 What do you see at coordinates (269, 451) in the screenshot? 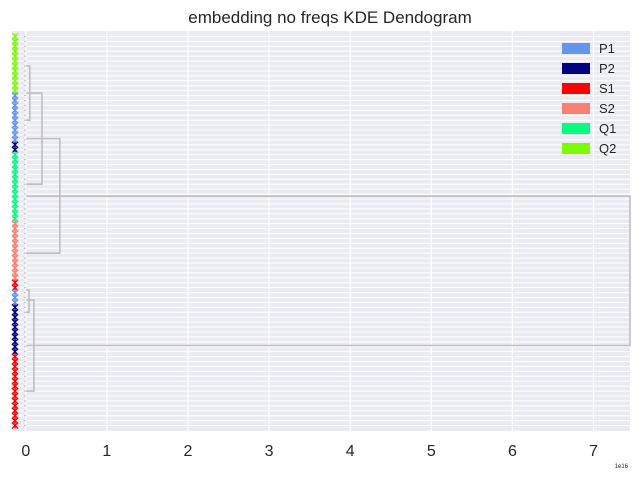
I see `x-tick-label: 3` at bounding box center [269, 451].